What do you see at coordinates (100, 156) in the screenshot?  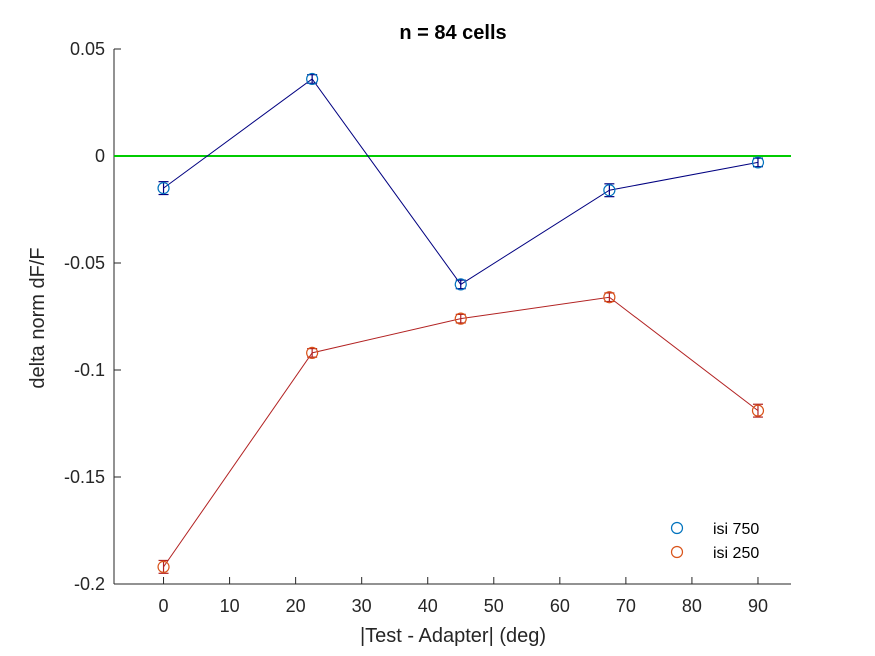 I see `y-tick-label: 0` at bounding box center [100, 156].